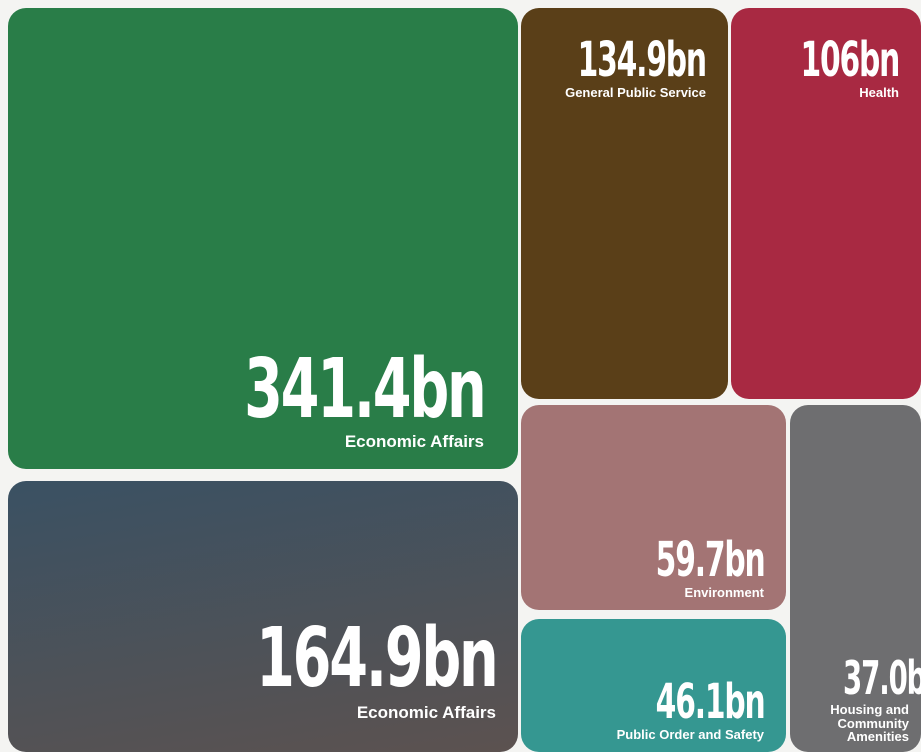  Describe the element at coordinates (855, 578) in the screenshot. I see `treemap-tile-housing-and-community-amenities: 37.0bn Housing and Community Amenities` at that location.